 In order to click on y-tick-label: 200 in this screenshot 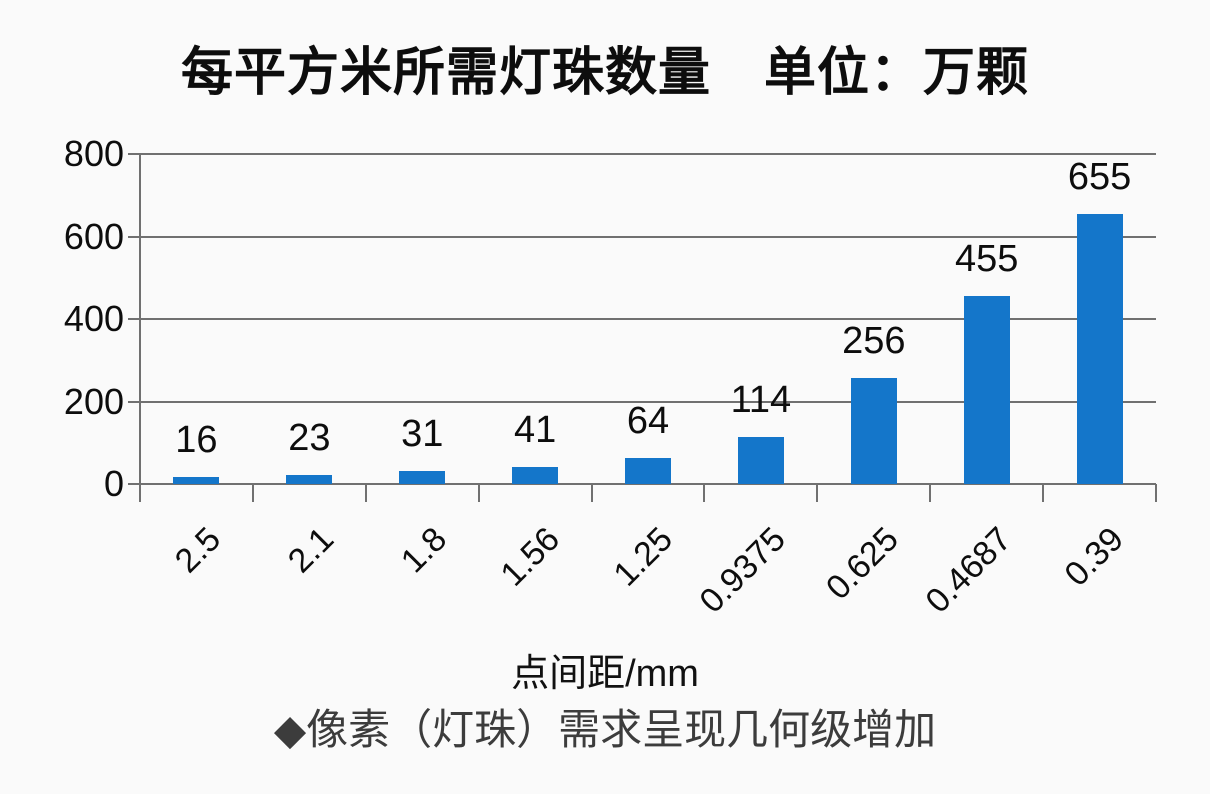, I will do `click(93, 401)`.